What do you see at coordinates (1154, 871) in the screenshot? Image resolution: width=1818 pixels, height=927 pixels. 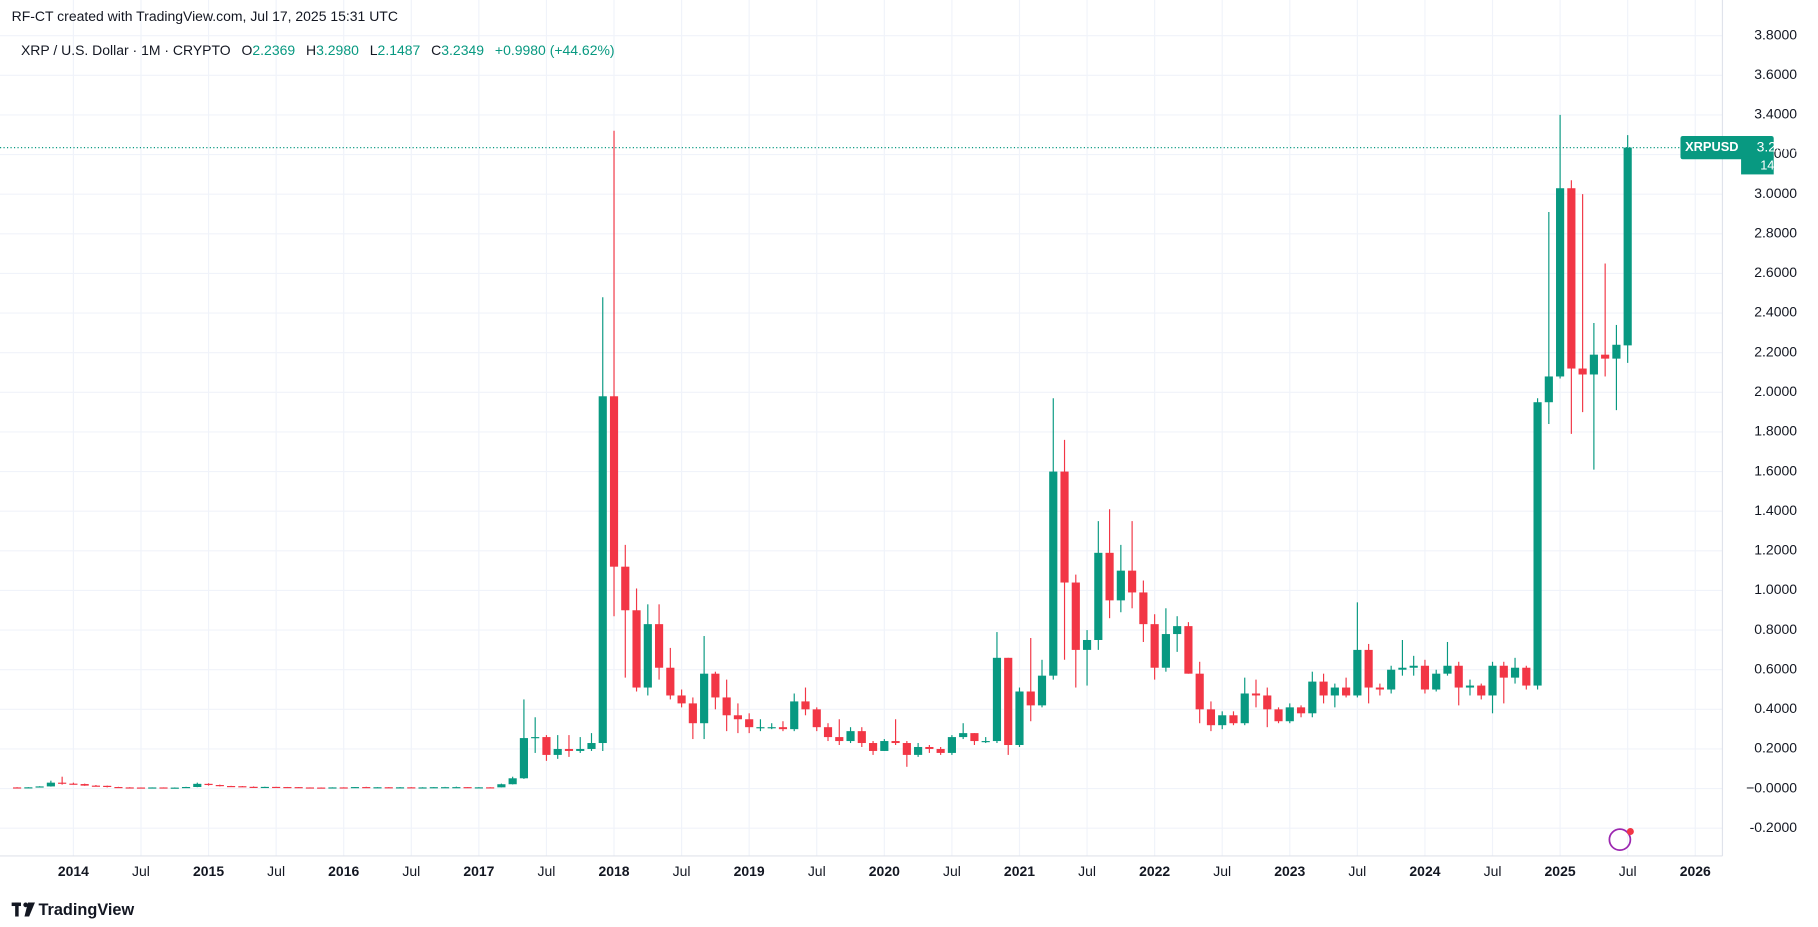 I see `x-tick-label: 2022` at bounding box center [1154, 871].